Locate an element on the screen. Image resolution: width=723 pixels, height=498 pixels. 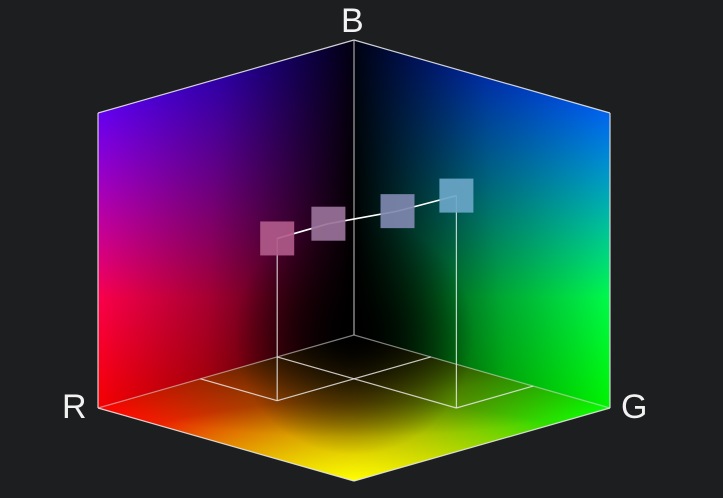
edge-blue-magenta is located at coordinates (226, 76).